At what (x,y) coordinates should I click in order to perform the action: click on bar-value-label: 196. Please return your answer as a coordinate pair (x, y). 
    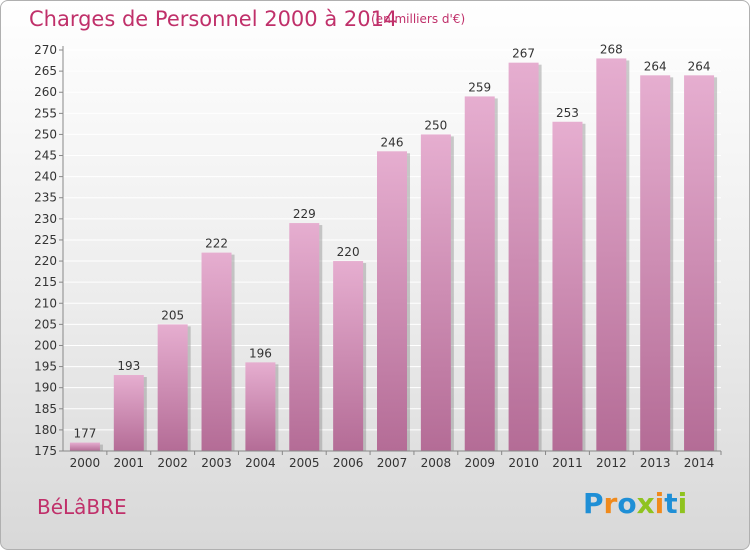
    Looking at the image, I should click on (260, 353).